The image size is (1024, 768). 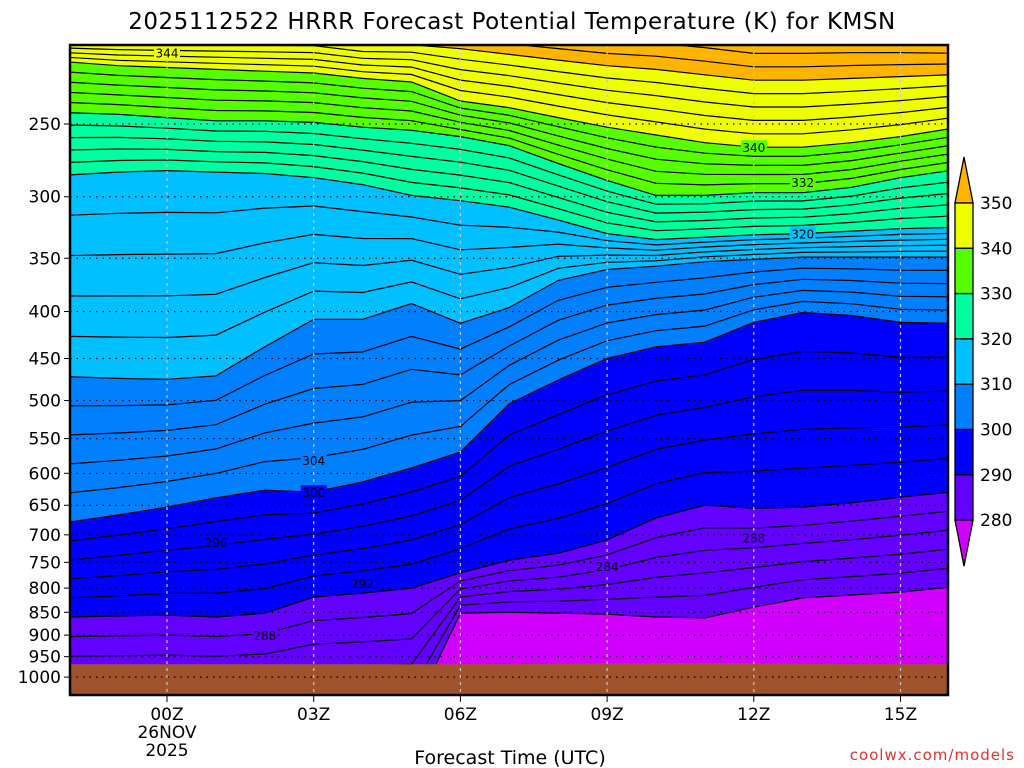 I want to click on x-tick-label: 12Z, so click(x=753, y=715).